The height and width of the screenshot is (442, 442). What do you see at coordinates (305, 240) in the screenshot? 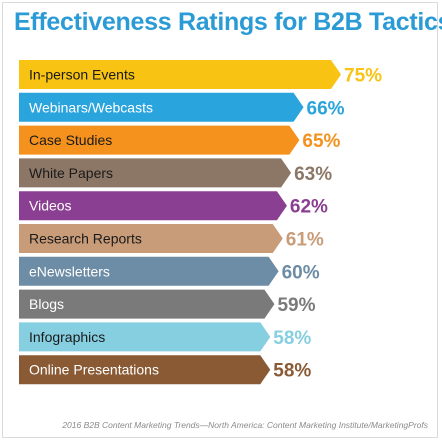
I see `value-label: 61%` at bounding box center [305, 240].